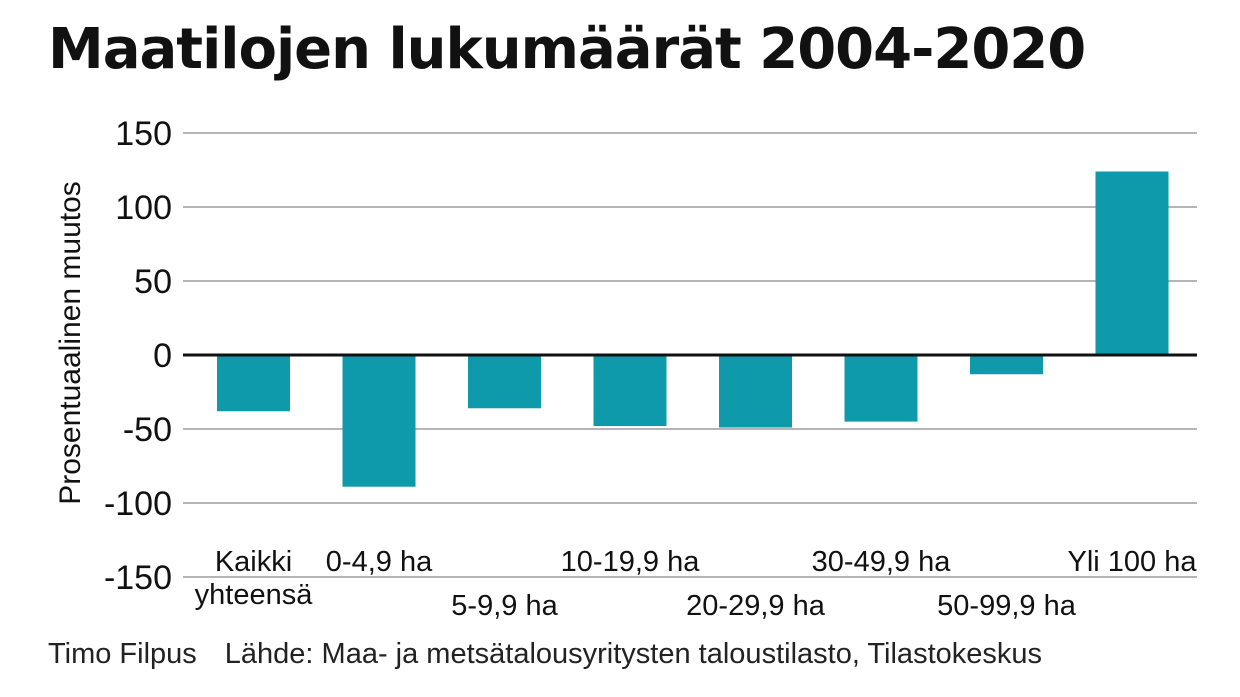  What do you see at coordinates (143, 208) in the screenshot?
I see `y-tick-label: 100` at bounding box center [143, 208].